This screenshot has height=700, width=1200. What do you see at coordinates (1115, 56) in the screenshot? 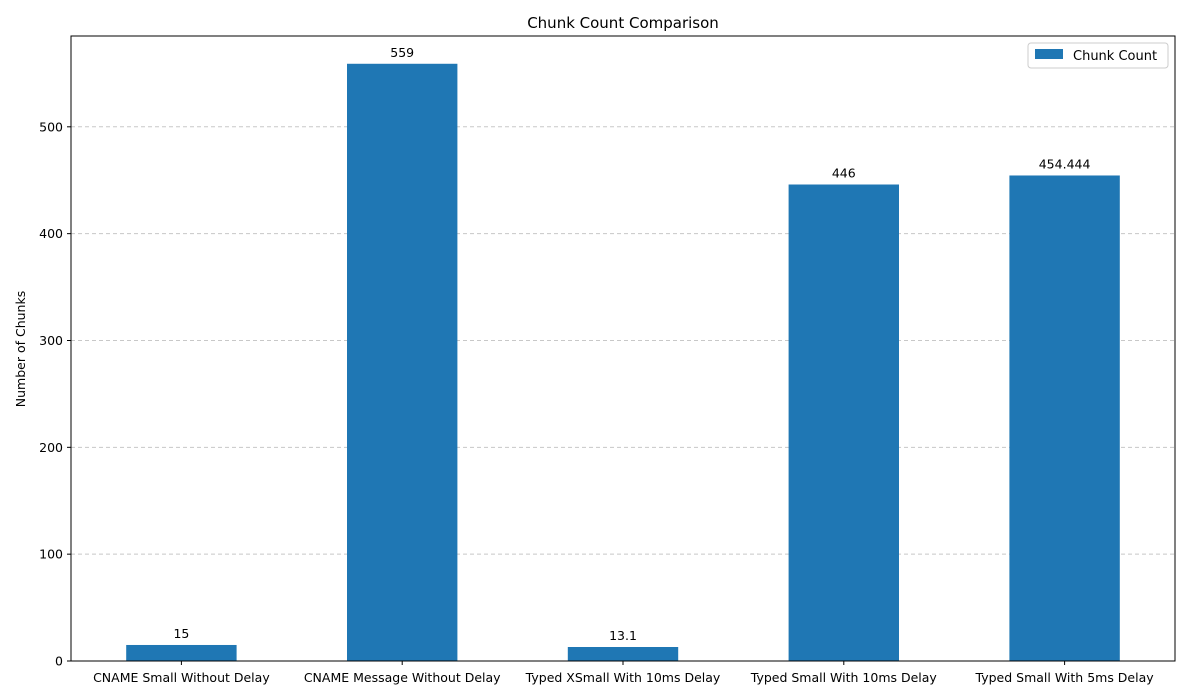
I see `legend-label: Chunk Count` at bounding box center [1115, 56].